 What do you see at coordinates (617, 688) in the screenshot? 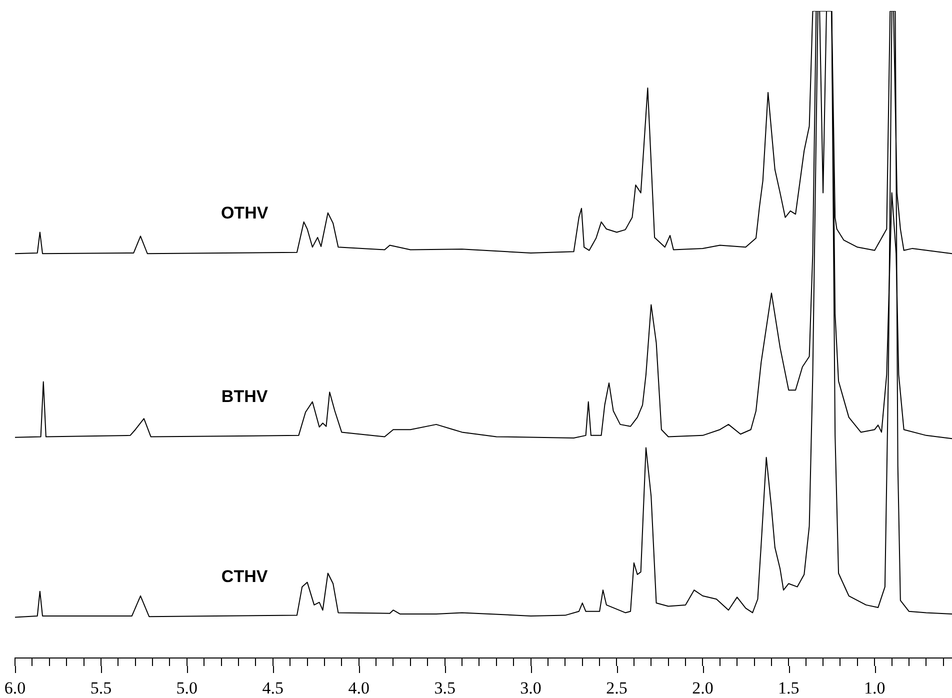
I see `x-tick-label: 2.5` at bounding box center [617, 688].